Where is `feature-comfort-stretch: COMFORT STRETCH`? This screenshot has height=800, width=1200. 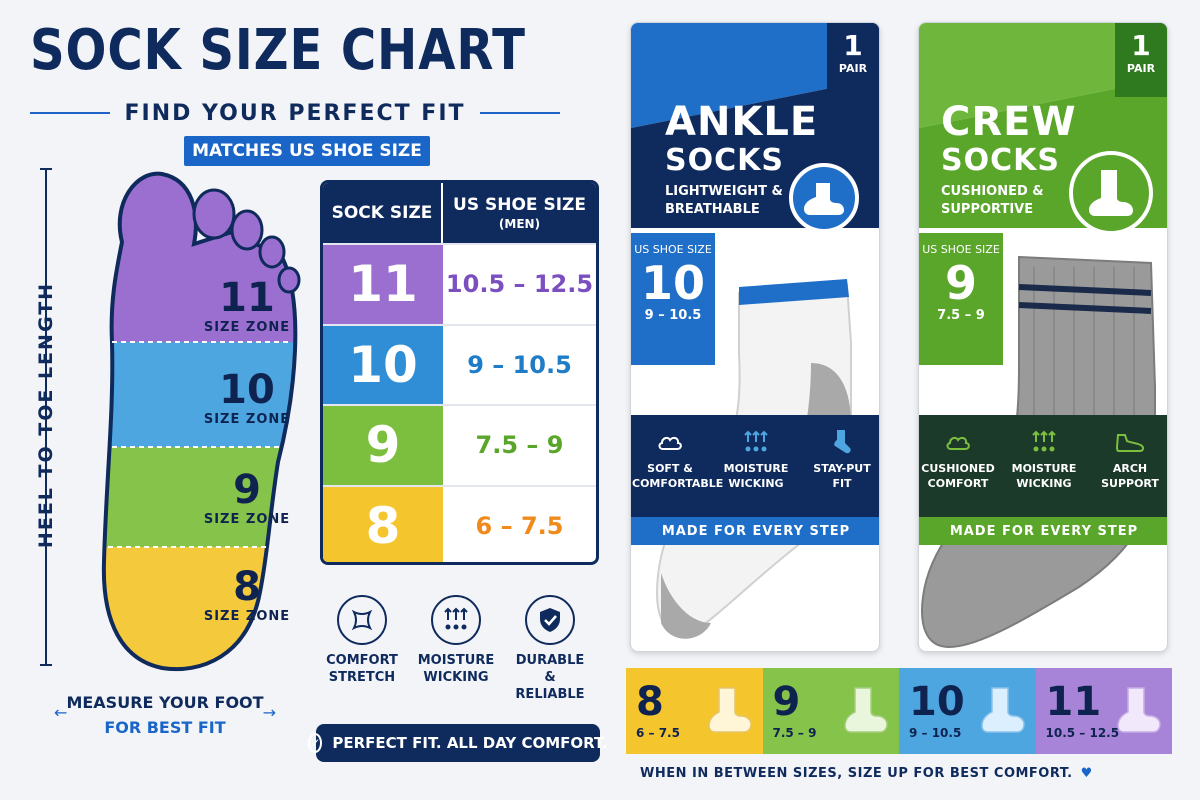
feature-comfort-stretch: COMFORT STRETCH is located at coordinates (362, 640).